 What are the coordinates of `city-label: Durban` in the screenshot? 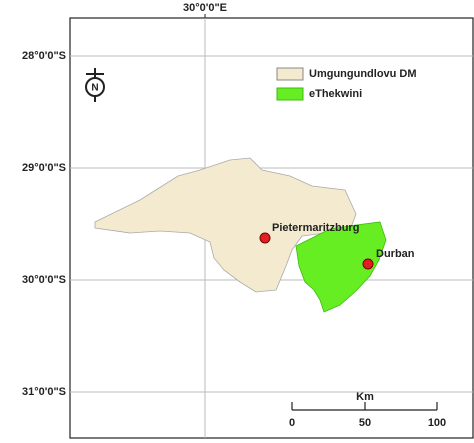 It's located at (395, 254).